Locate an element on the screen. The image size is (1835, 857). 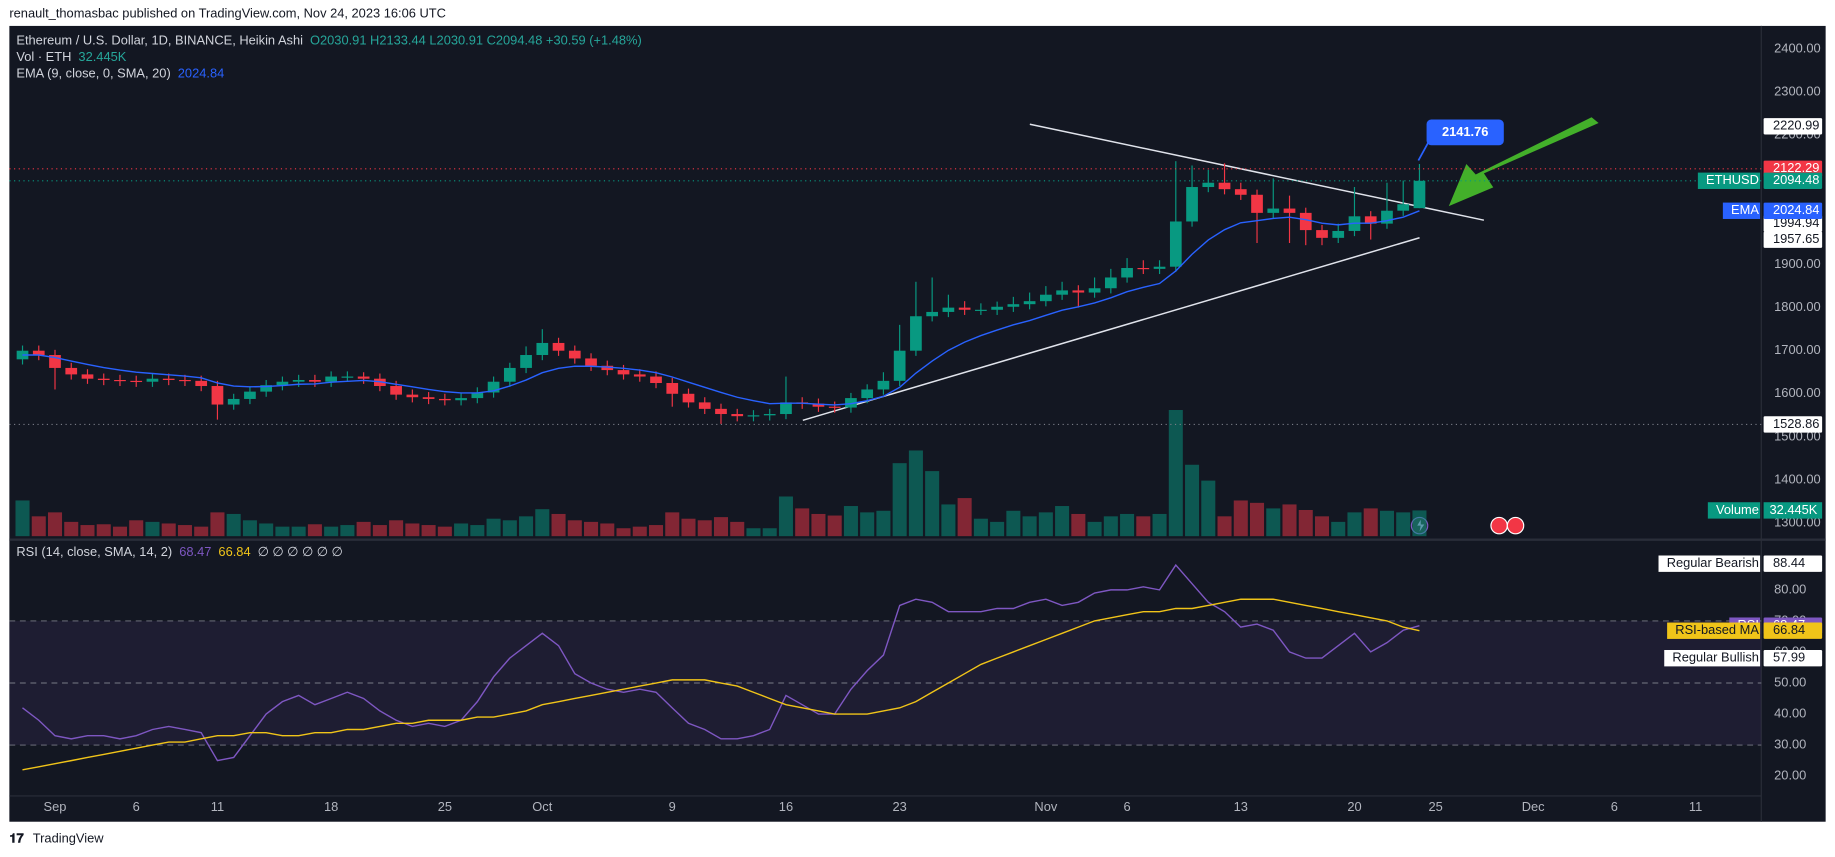
y-tick-label: 1900.00 is located at coordinates (1797, 263).